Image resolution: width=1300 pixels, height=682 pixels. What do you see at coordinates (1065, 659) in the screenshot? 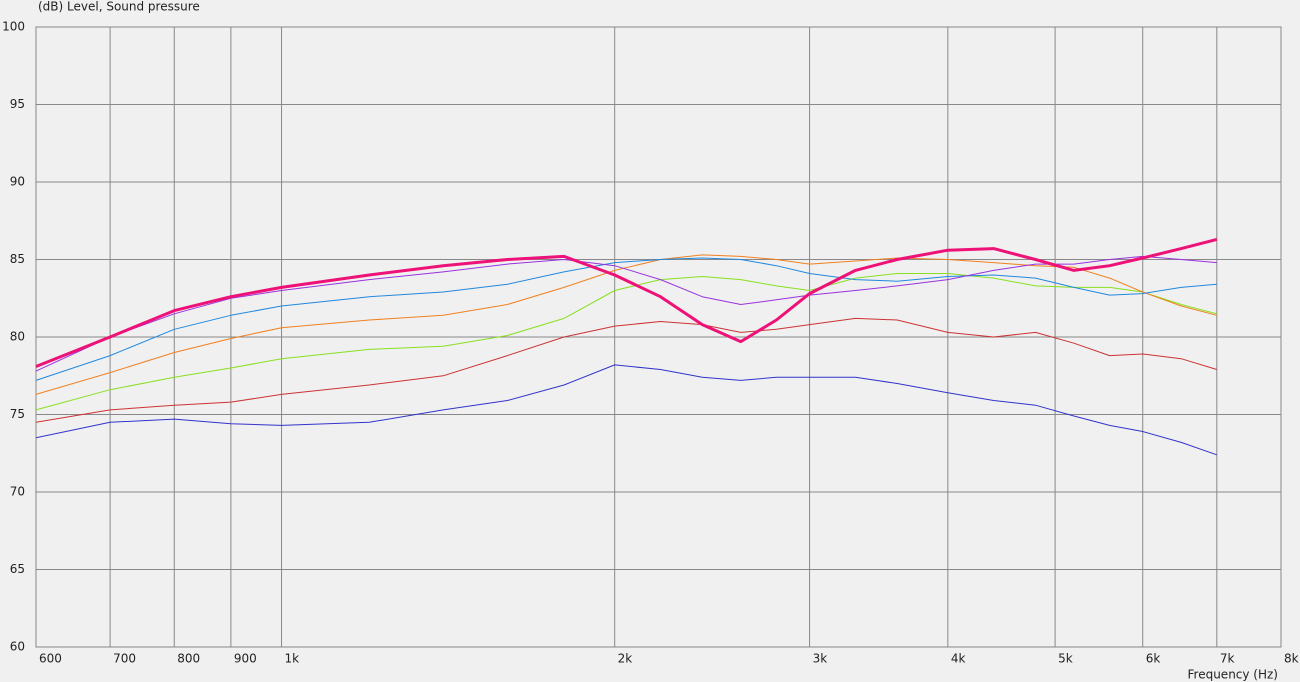
I see `x-tick-label: 5k` at bounding box center [1065, 659].